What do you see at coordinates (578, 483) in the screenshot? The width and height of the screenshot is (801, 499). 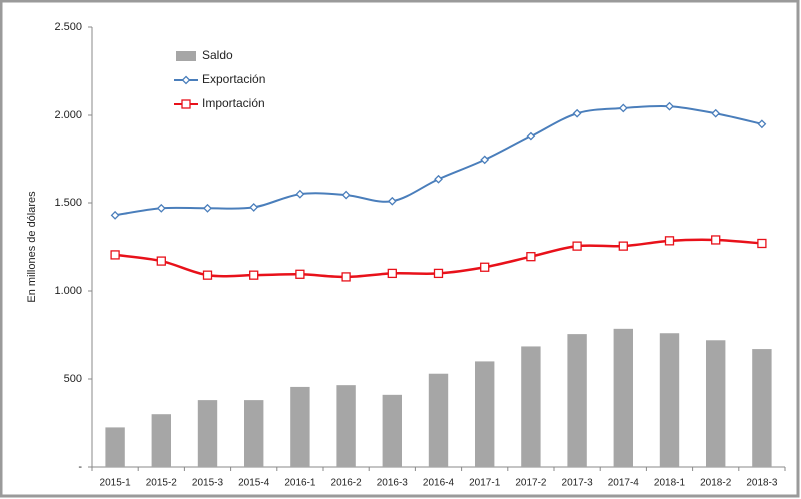 I see `x-tick-label: 2017-3` at bounding box center [578, 483].